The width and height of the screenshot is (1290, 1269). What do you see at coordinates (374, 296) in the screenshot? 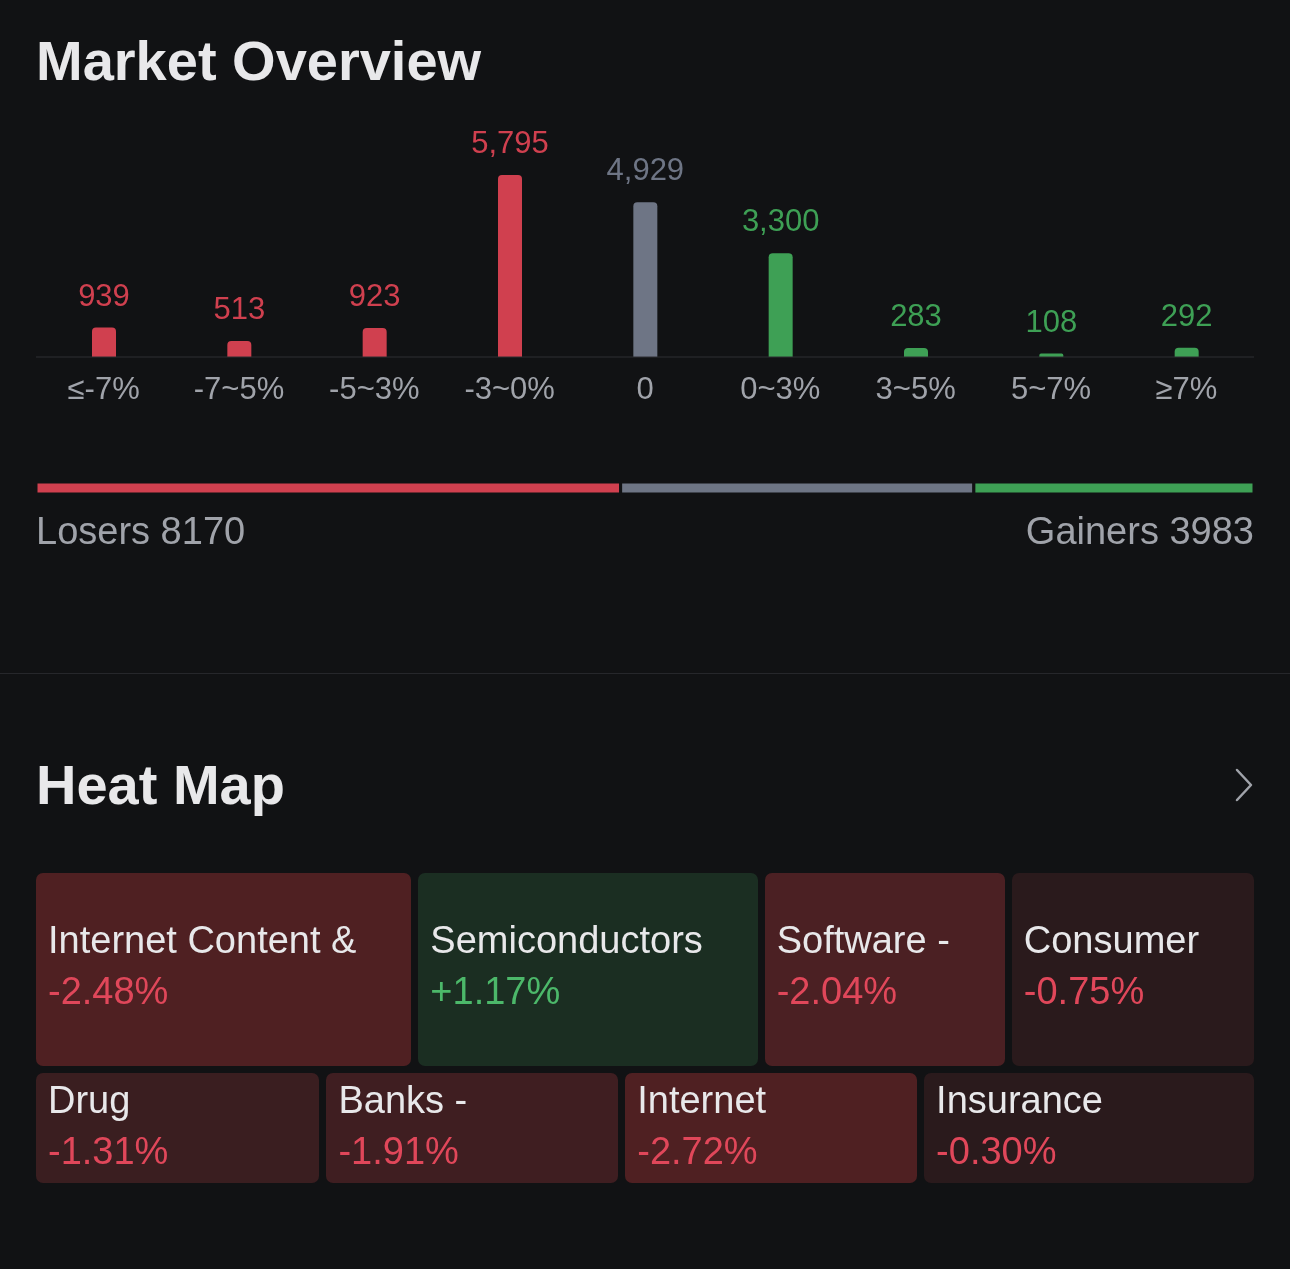
I see `data-label: 923` at bounding box center [374, 296].